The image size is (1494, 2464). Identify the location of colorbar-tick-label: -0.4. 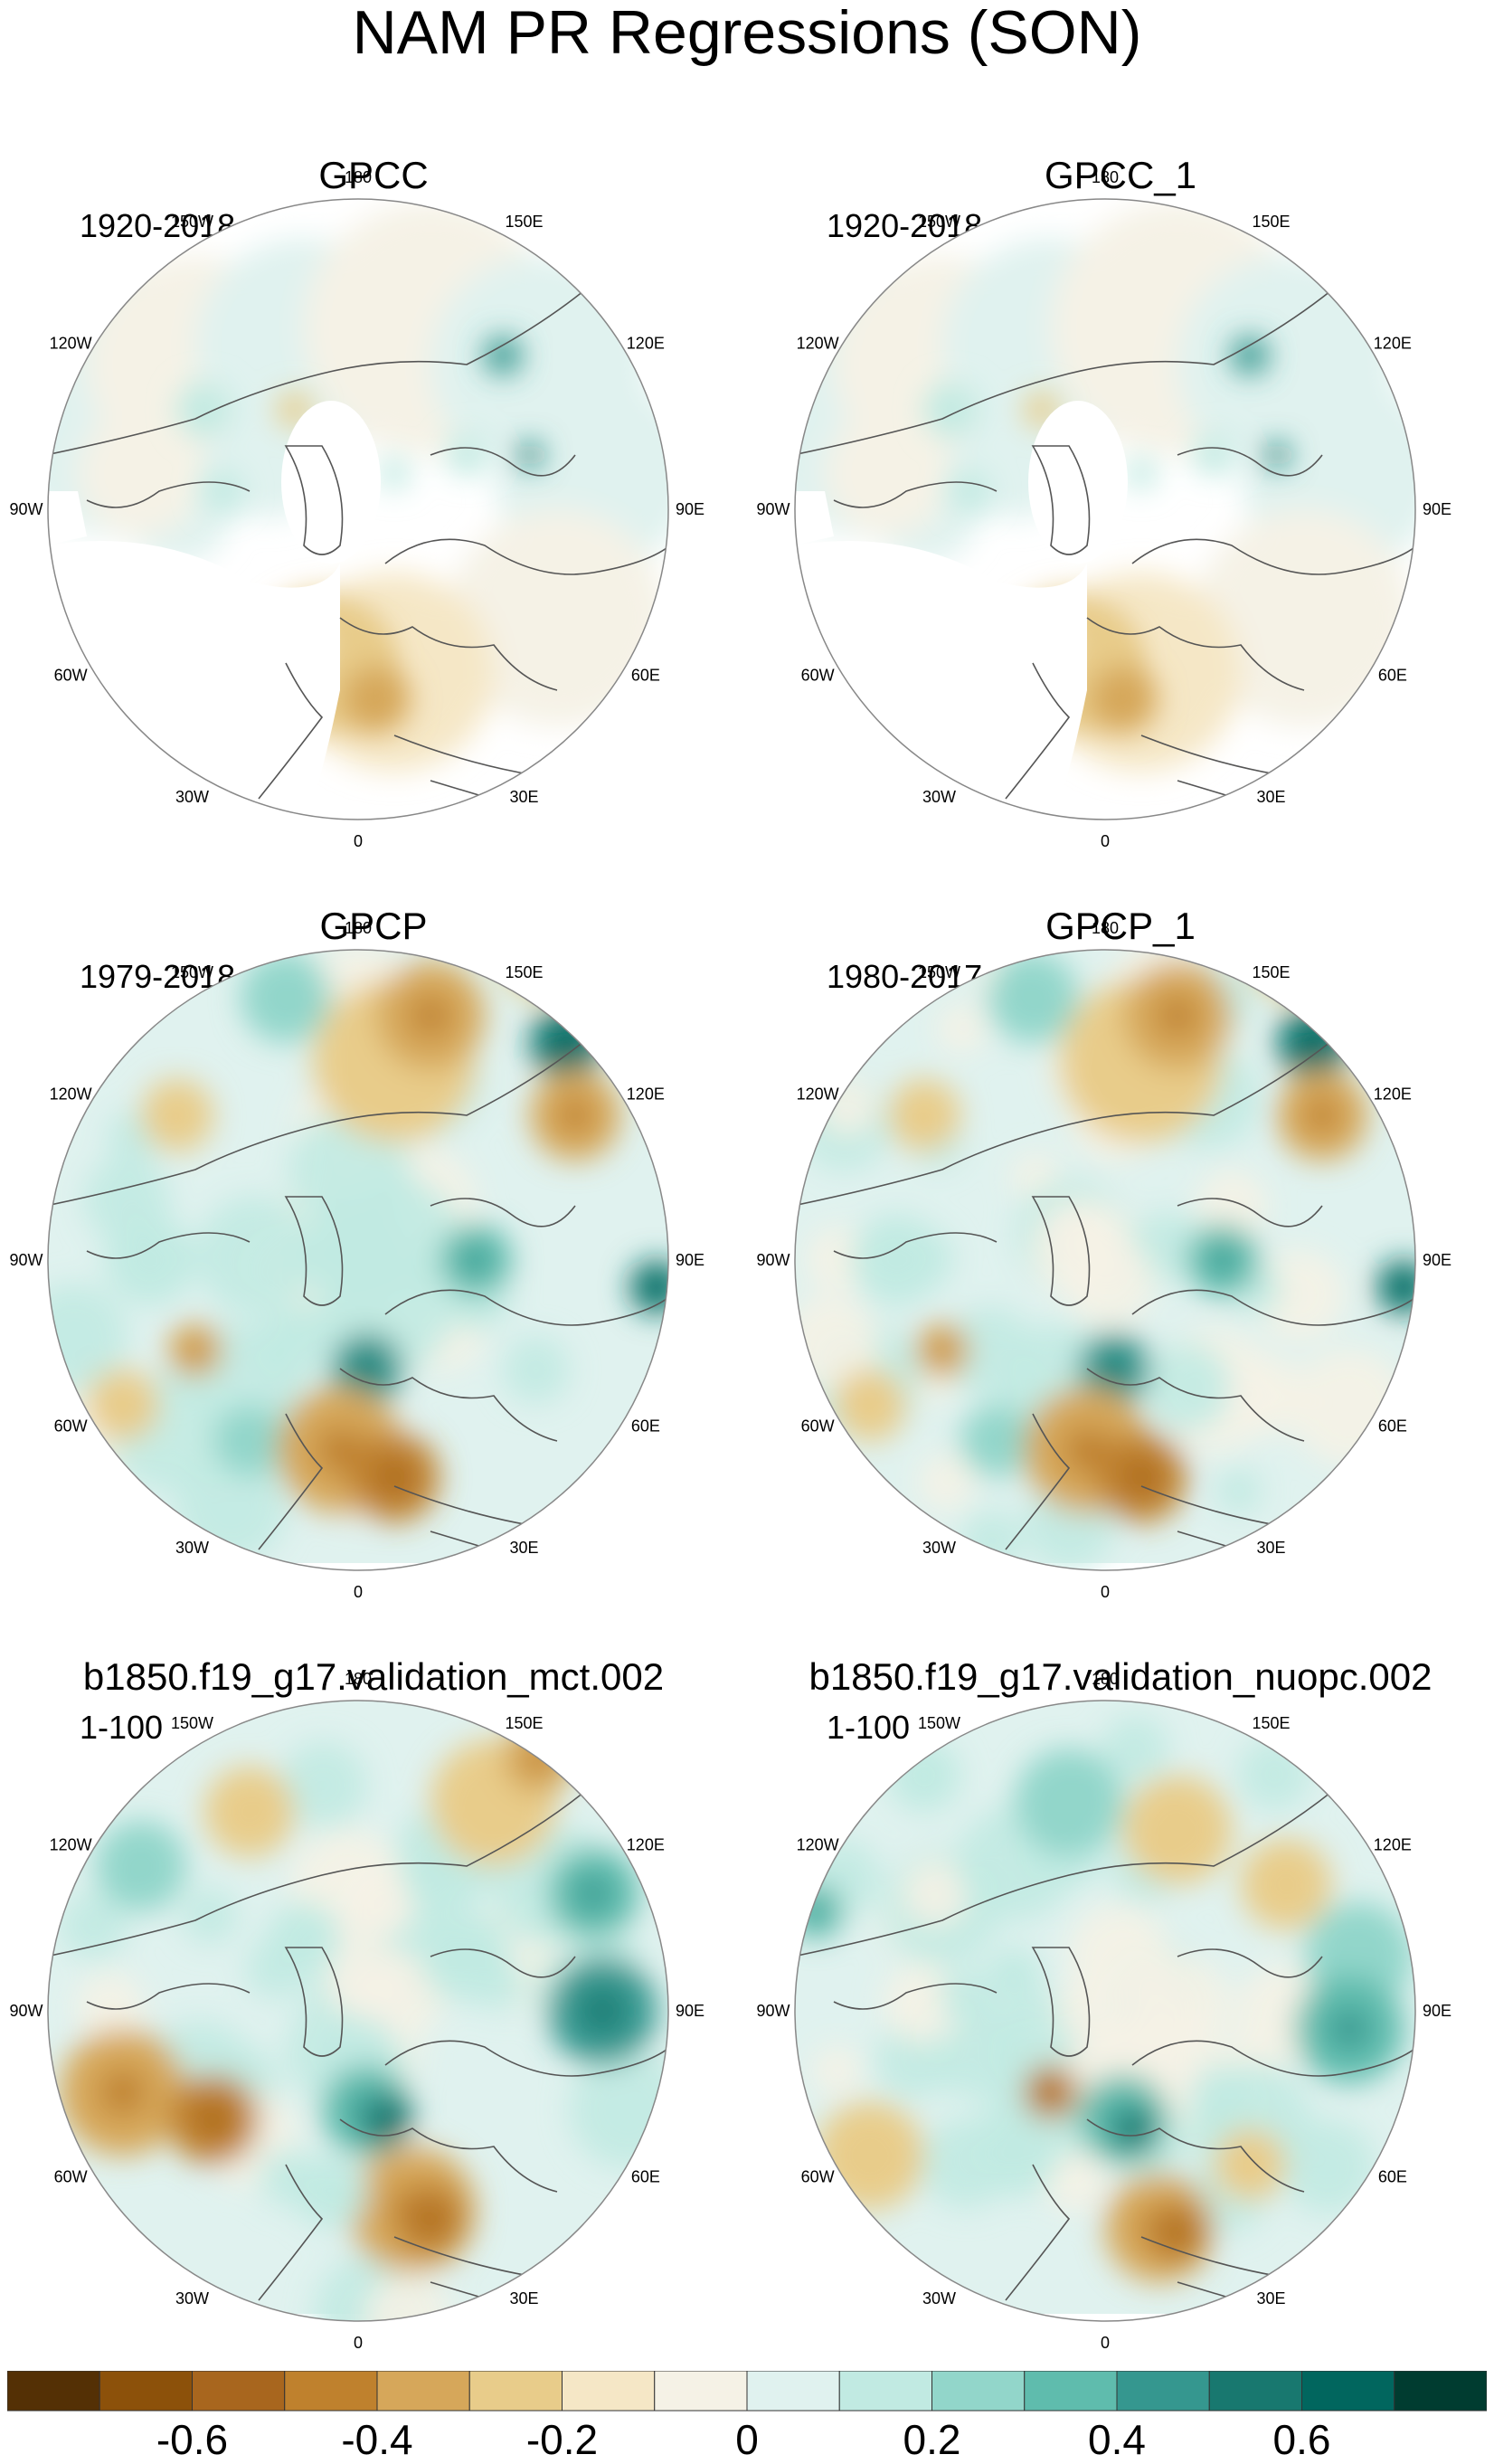
(376, 2439).